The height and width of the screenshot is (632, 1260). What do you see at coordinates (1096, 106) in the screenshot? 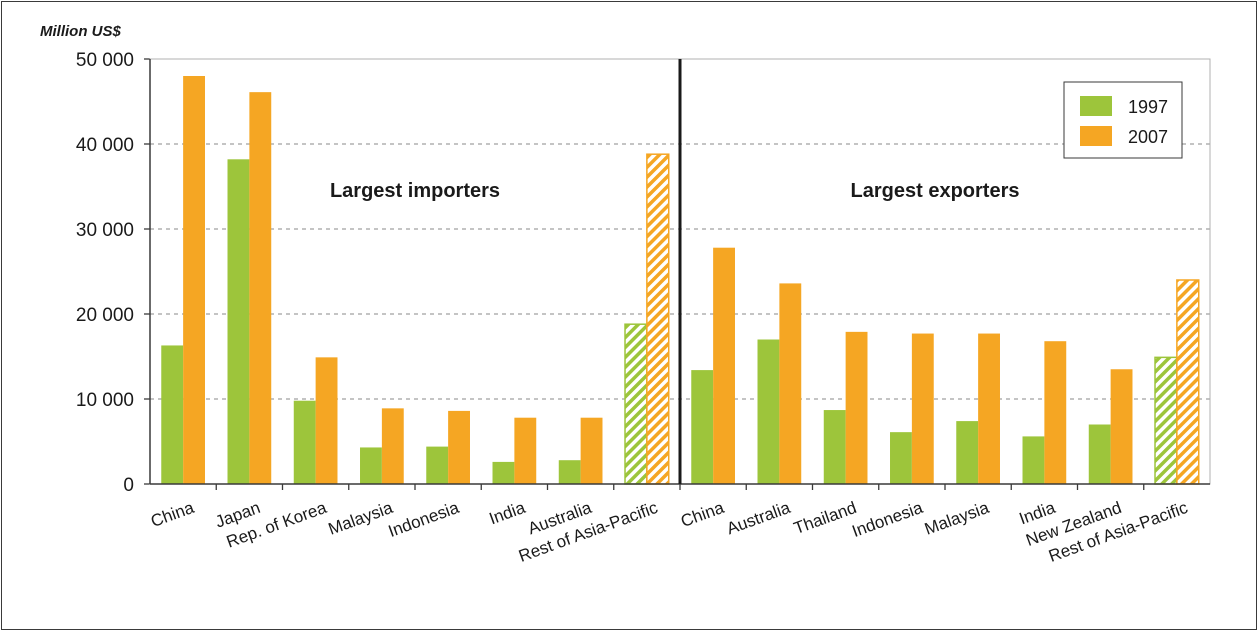
I see `legend-swatch-1997` at bounding box center [1096, 106].